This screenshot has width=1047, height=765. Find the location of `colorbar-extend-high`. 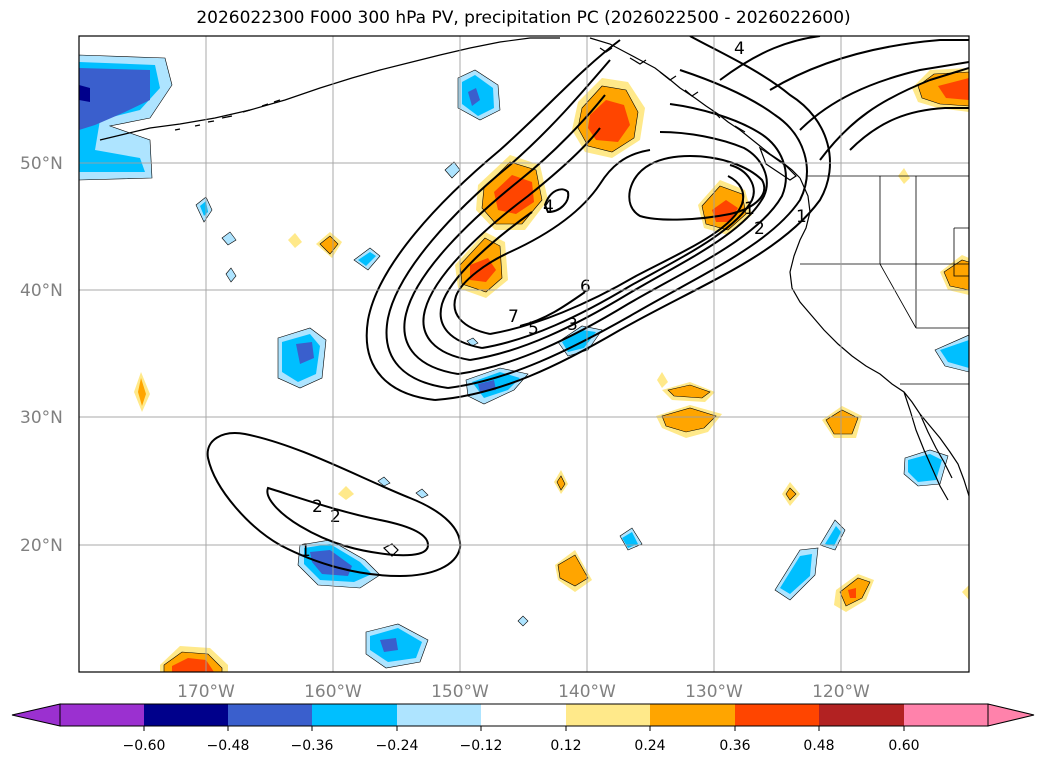

colorbar-extend-high is located at coordinates (1011, 715).